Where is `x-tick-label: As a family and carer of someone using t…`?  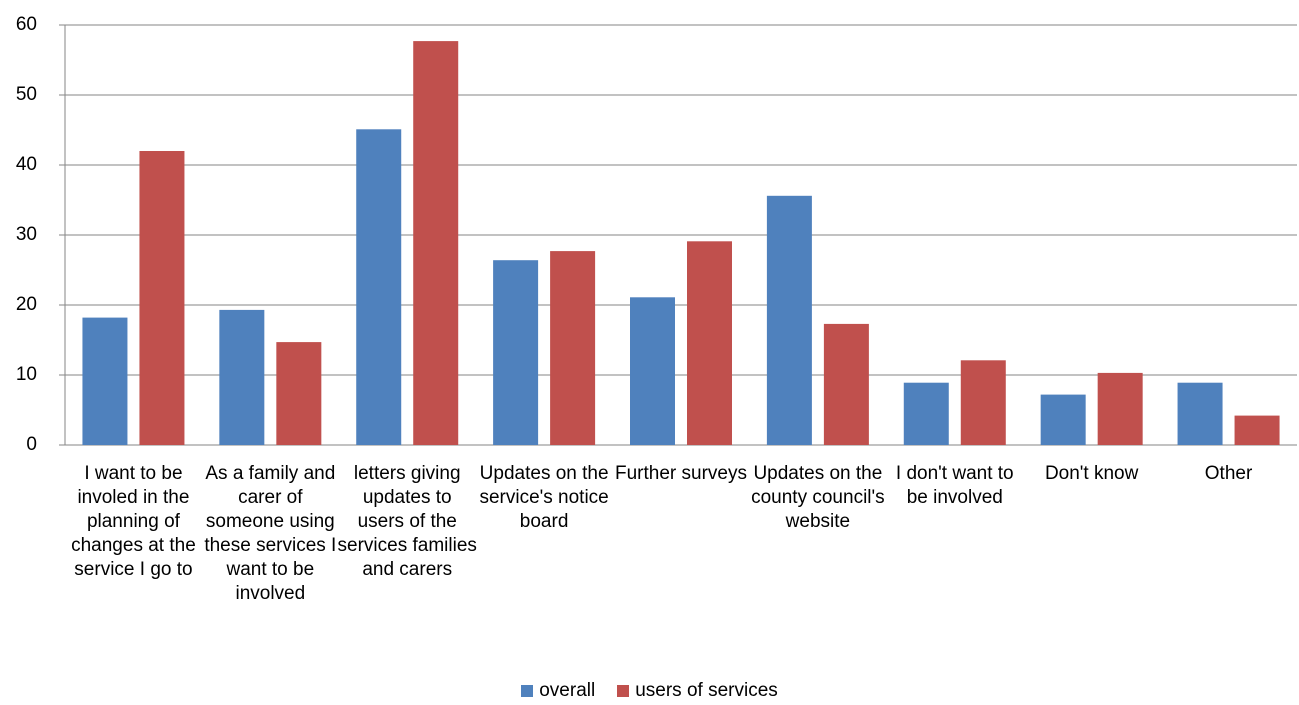 x-tick-label: As a family and carer of someone using t… is located at coordinates (270, 533).